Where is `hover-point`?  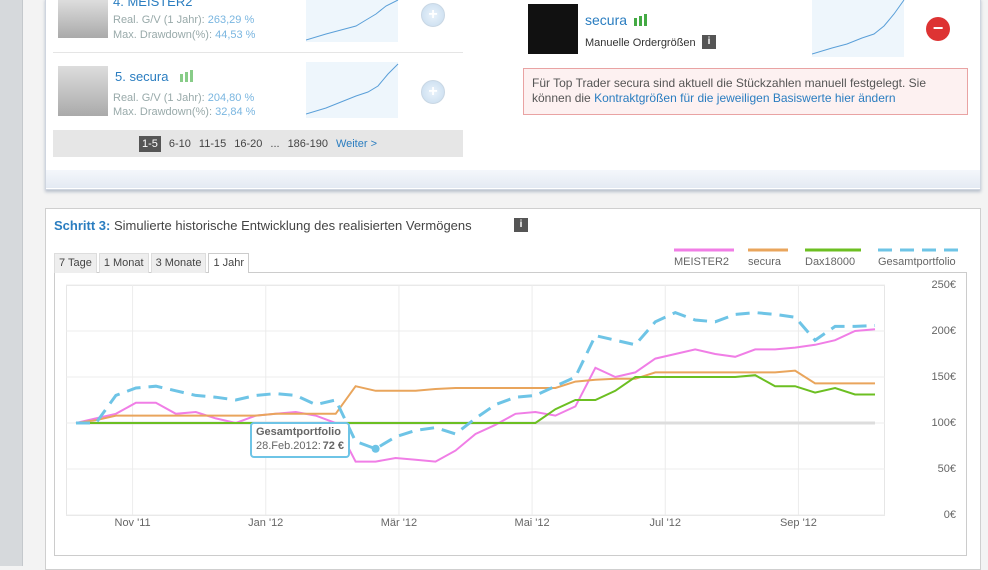 hover-point is located at coordinates (375, 448).